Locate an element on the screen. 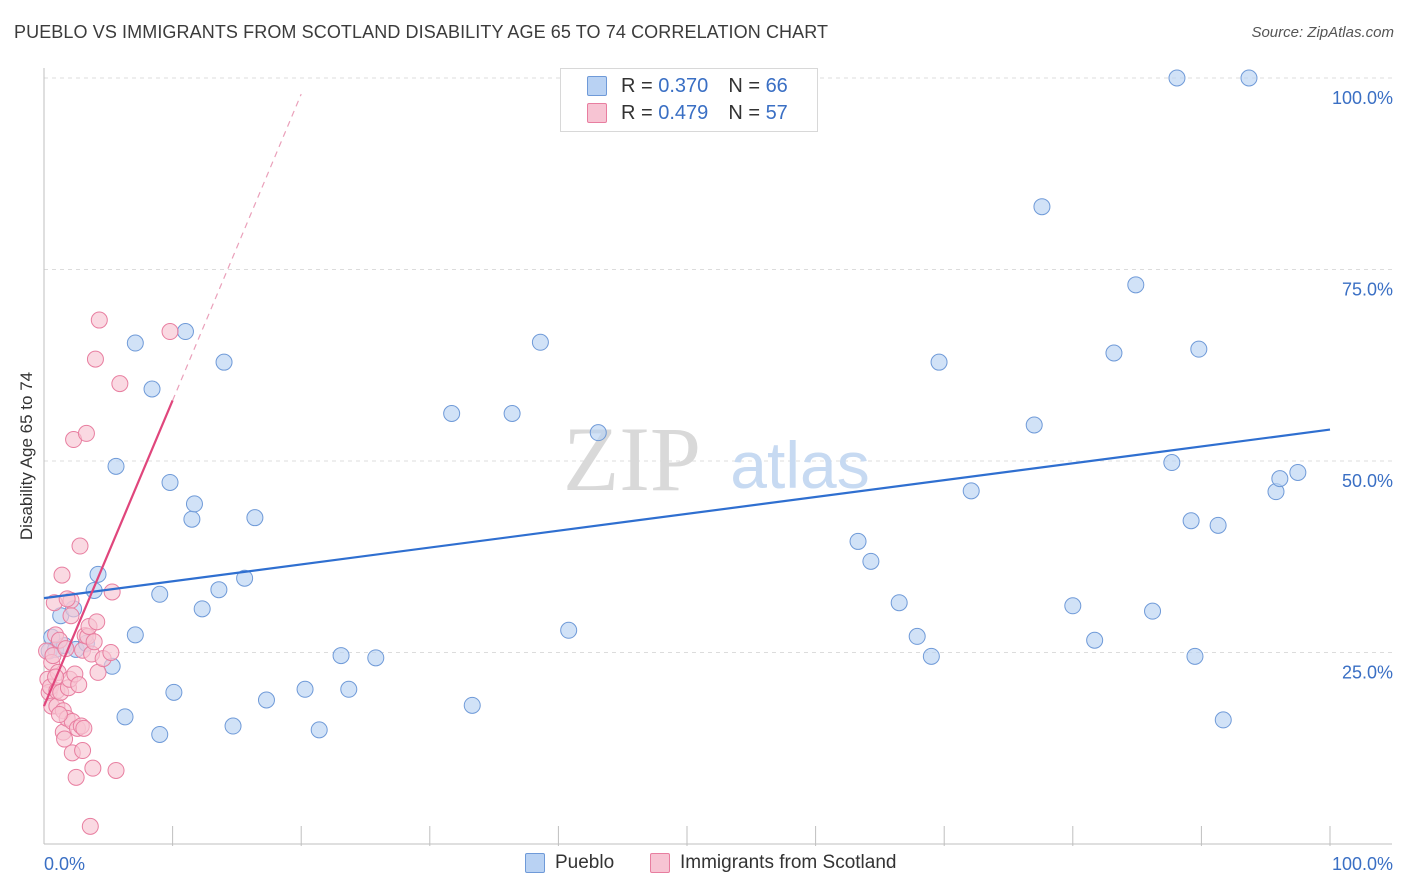  legend-swatch-pueblo is located at coordinates (597, 86).